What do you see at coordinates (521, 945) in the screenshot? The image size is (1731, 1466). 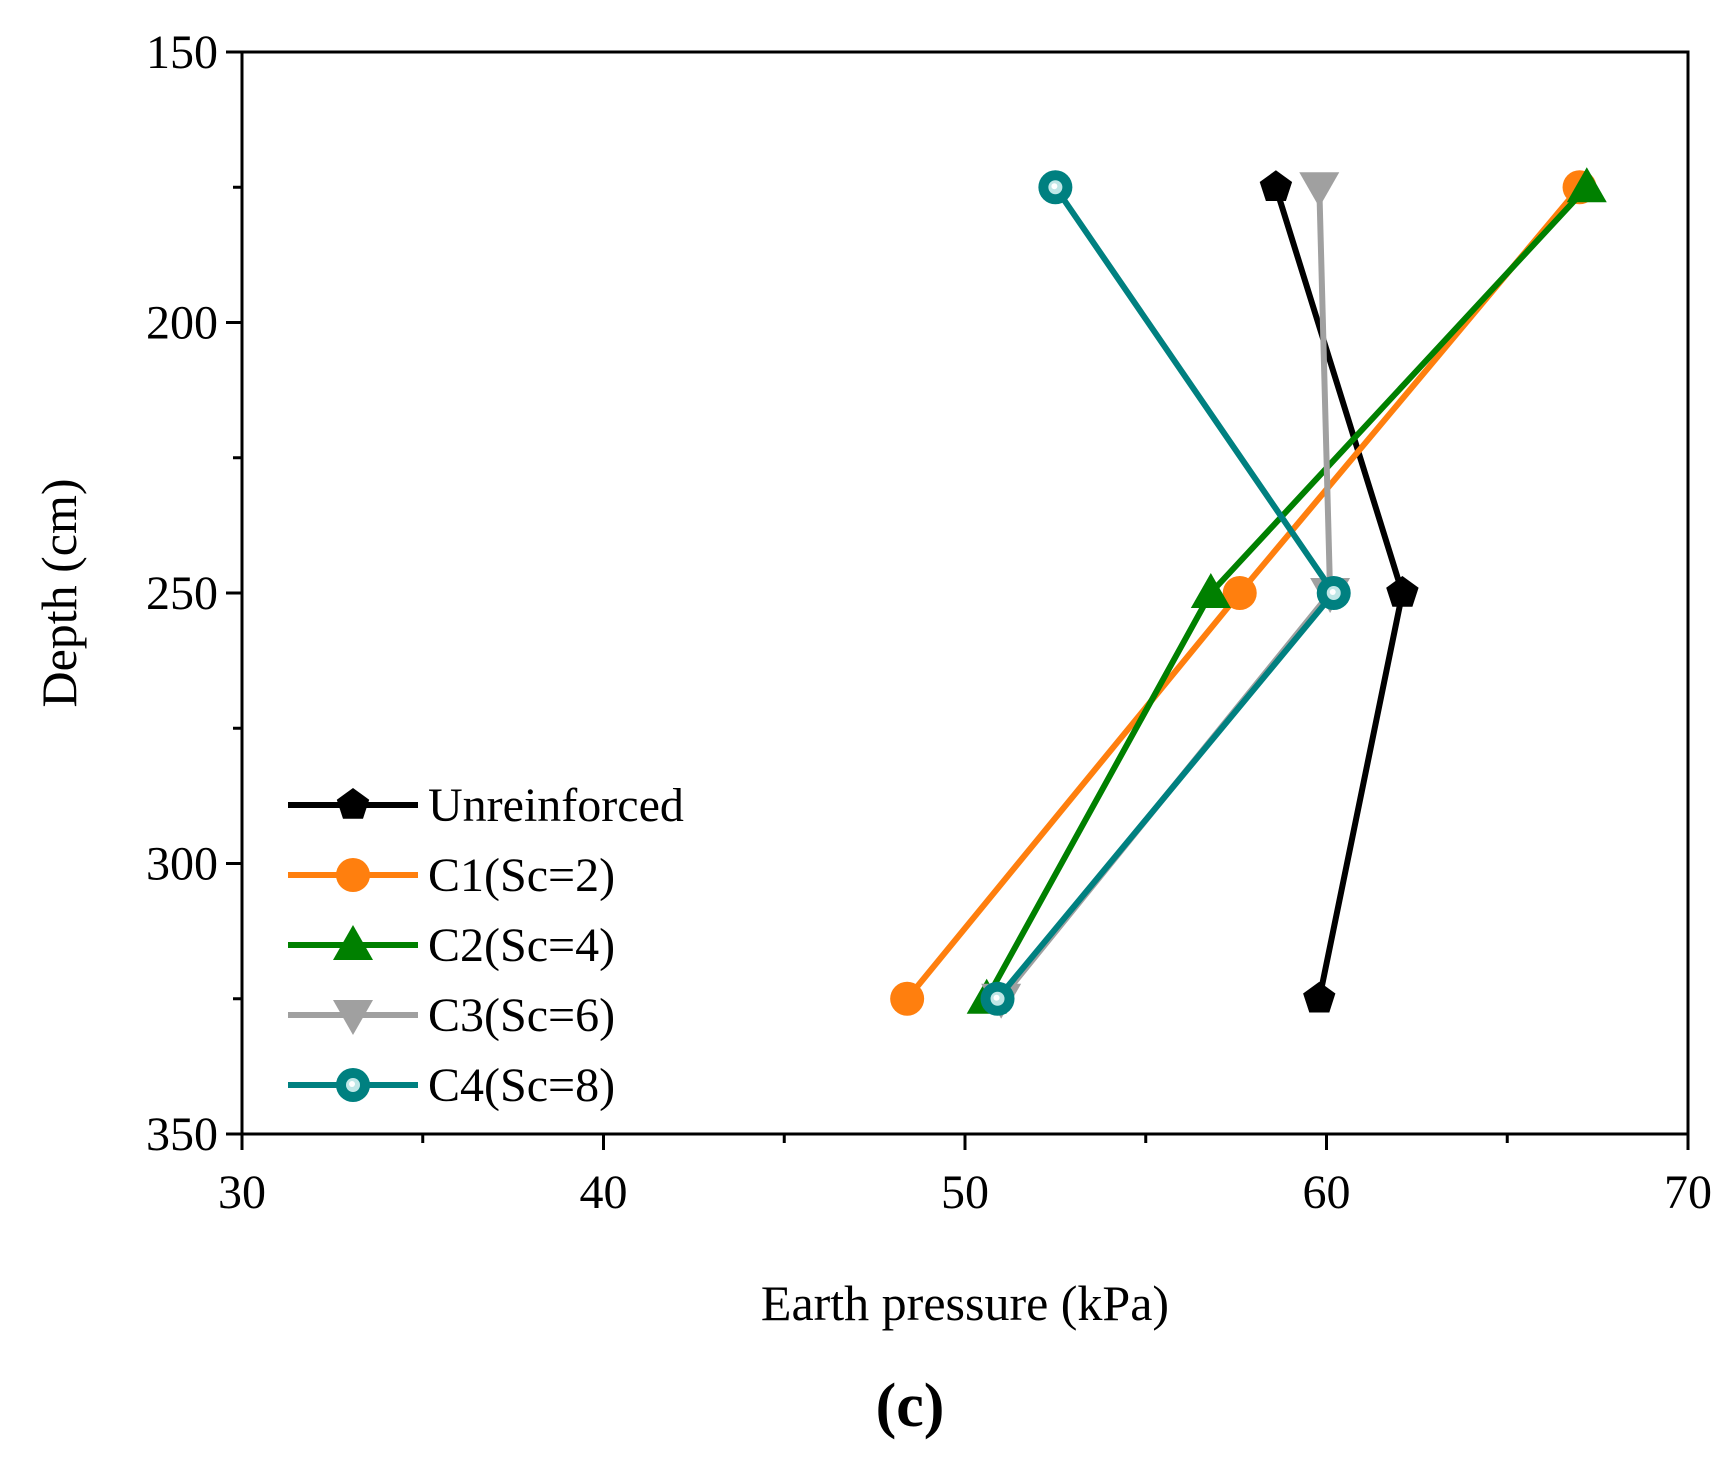 I see `legend-label: C2(Sc=4)` at bounding box center [521, 945].